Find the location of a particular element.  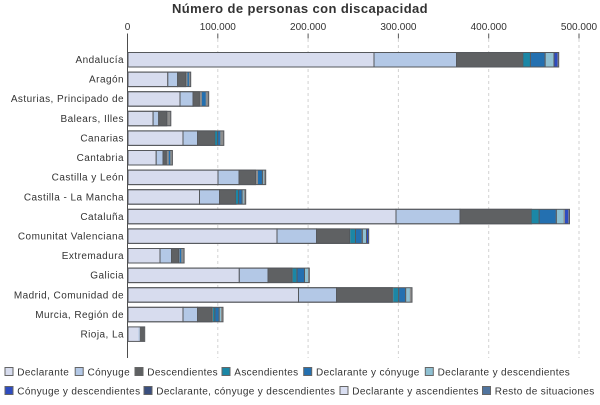

svg-text: 300.000 is located at coordinates (398, 27).